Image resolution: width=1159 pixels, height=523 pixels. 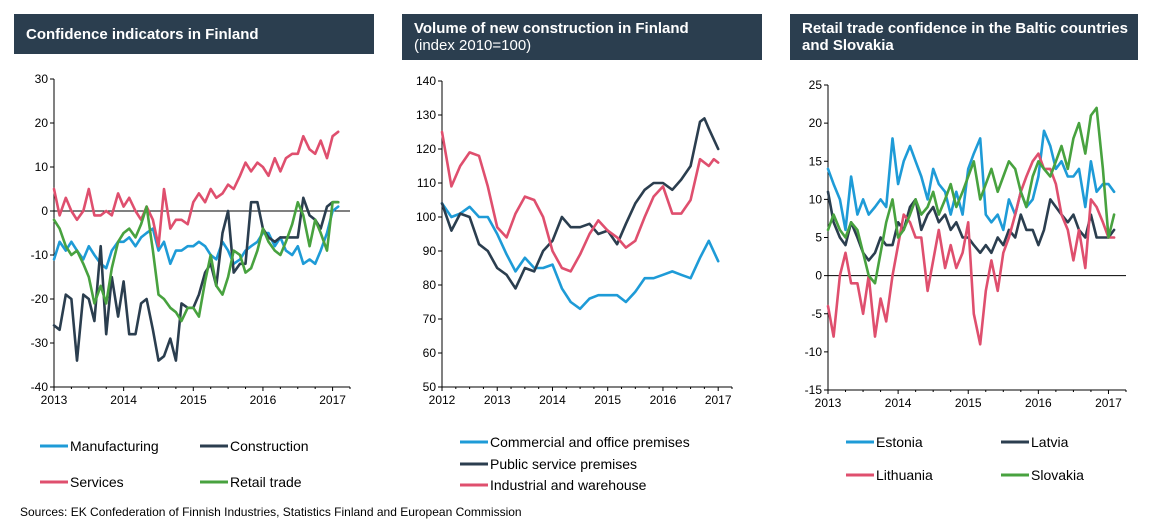 What do you see at coordinates (818, 238) in the screenshot?
I see `y-tick-label: 5` at bounding box center [818, 238].